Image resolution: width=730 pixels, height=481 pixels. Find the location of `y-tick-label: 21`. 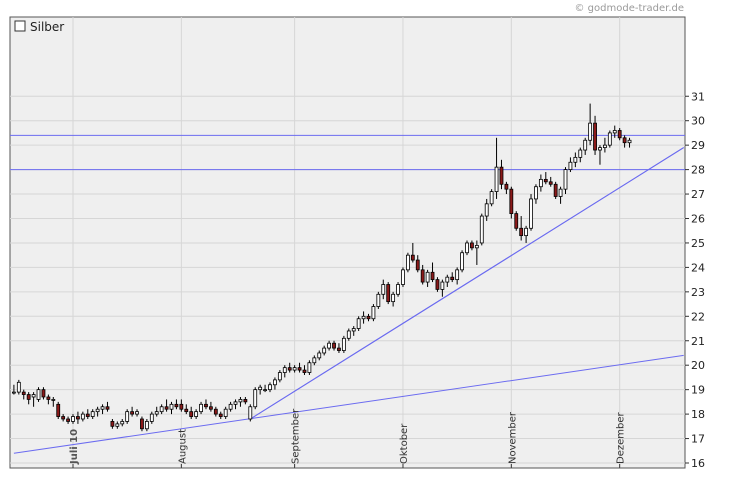

y-tick-label: 21 is located at coordinates (698, 341).